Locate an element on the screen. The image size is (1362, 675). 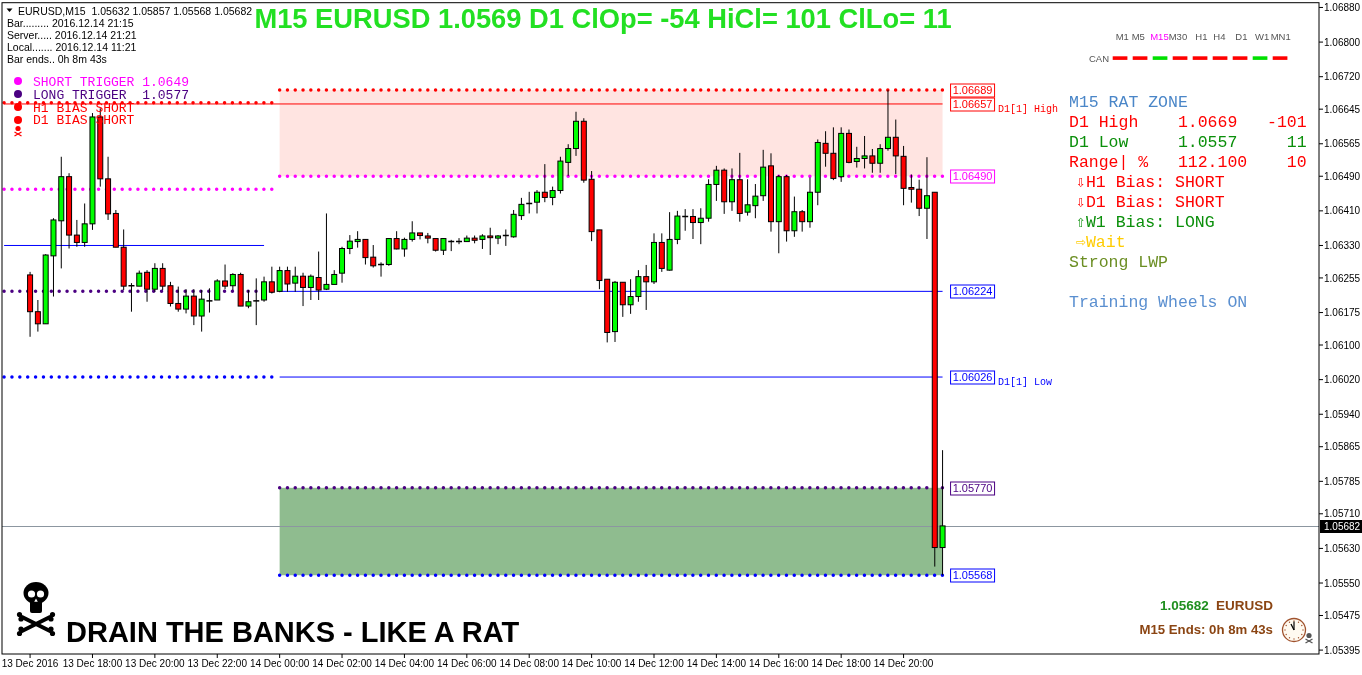
x-tick-label: 14 Dec 04:00 is located at coordinates (404, 663).